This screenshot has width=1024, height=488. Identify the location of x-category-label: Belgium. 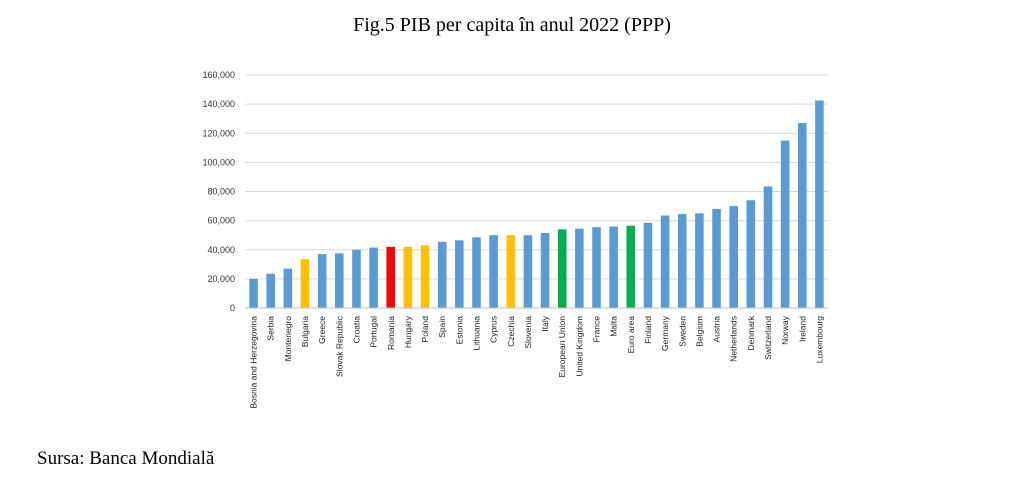
(699, 331).